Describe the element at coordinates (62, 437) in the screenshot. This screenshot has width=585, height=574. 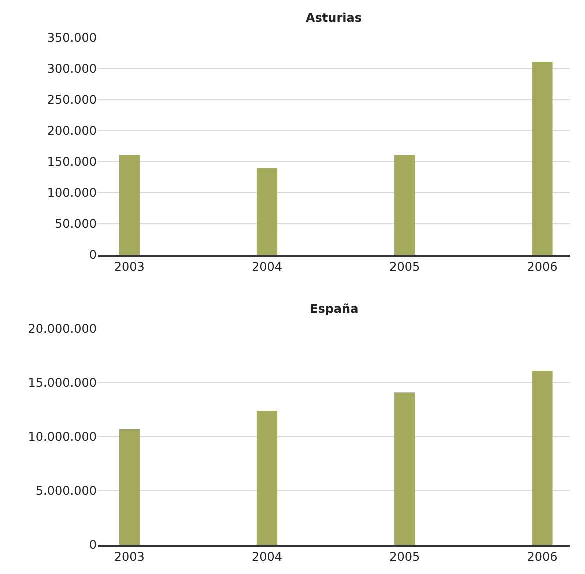
I see `y-tick-label: 10.000.000` at that location.